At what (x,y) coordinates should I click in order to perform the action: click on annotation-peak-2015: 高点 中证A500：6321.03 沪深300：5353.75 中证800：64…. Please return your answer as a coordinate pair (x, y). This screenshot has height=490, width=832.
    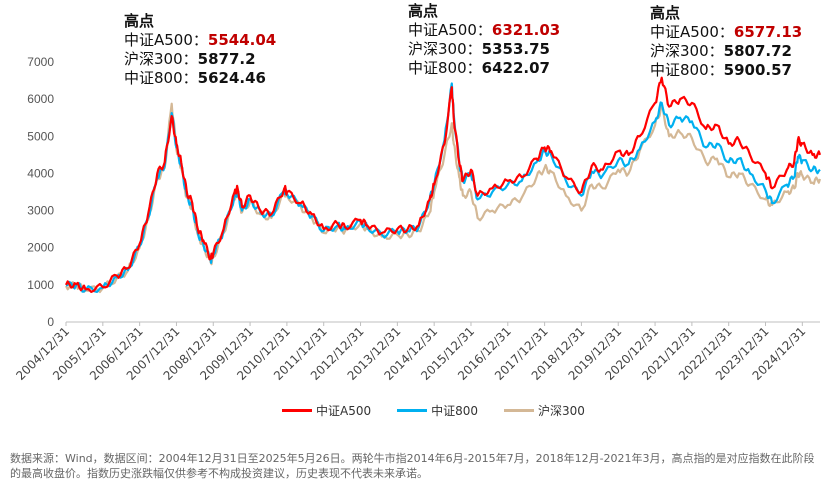
    Looking at the image, I should click on (484, 40).